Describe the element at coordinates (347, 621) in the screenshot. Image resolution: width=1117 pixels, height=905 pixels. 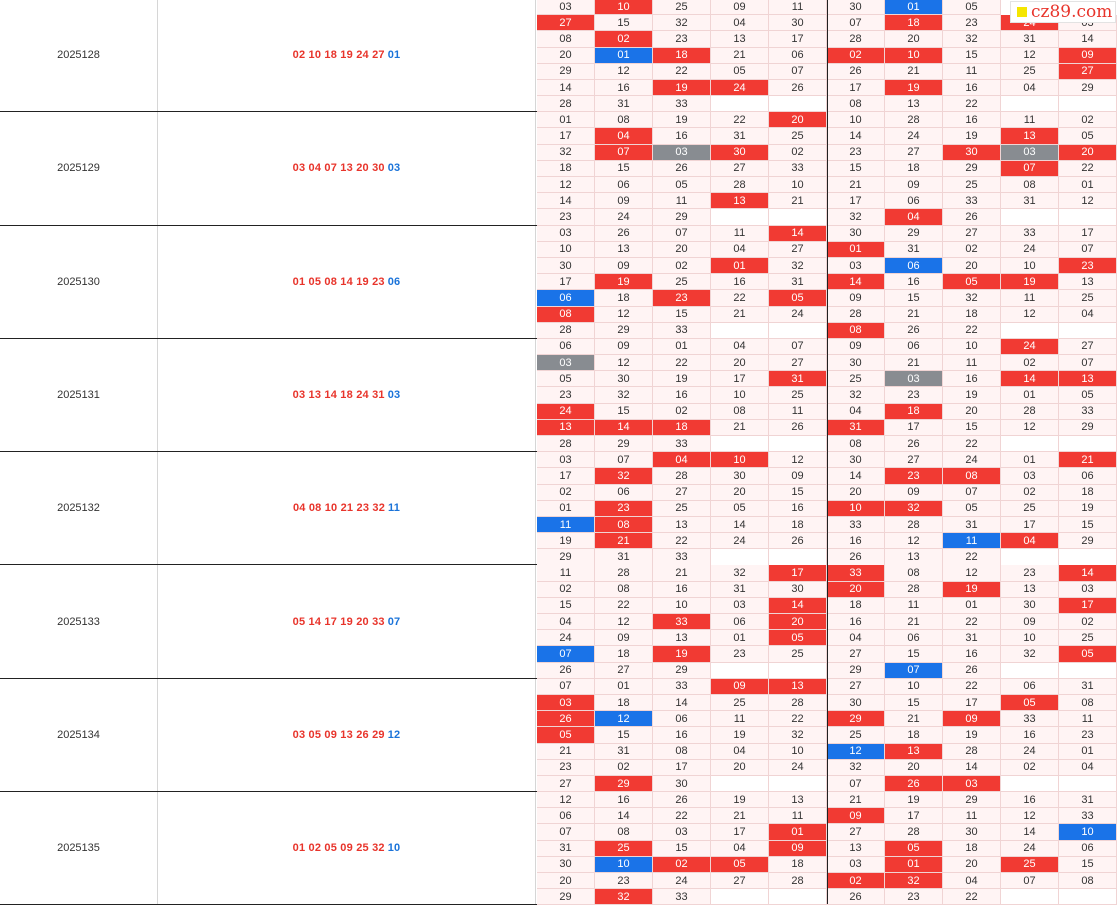
I see `draw-numbers: 05 14 17 19 20 33 07` at that location.